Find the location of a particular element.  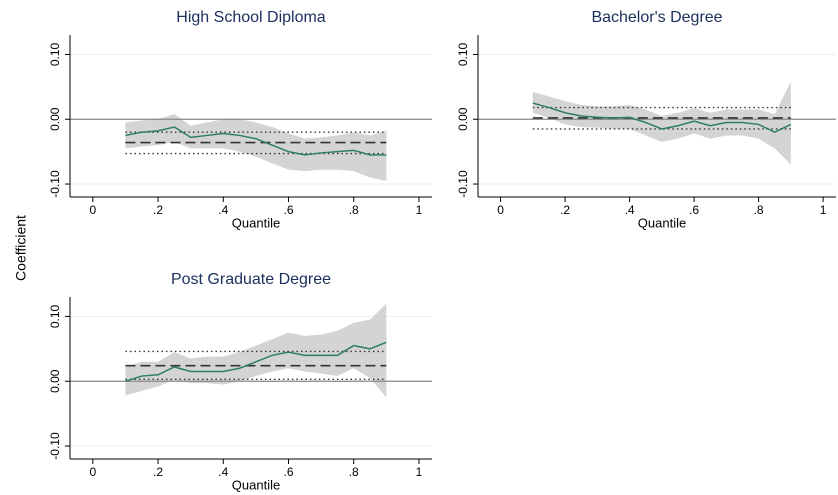

shared-y-label: Coefficient is located at coordinates (21, 248).